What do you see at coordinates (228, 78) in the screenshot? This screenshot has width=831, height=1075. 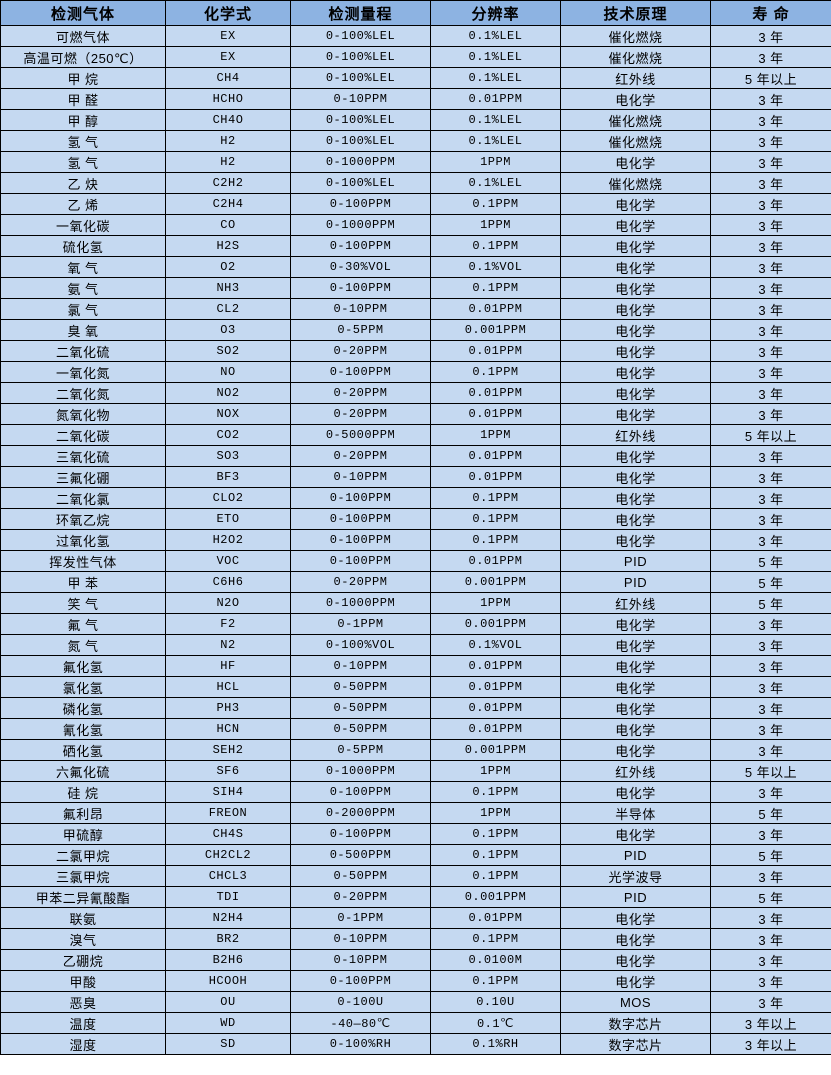 I see `cell-chemical-formula: CH4` at bounding box center [228, 78].